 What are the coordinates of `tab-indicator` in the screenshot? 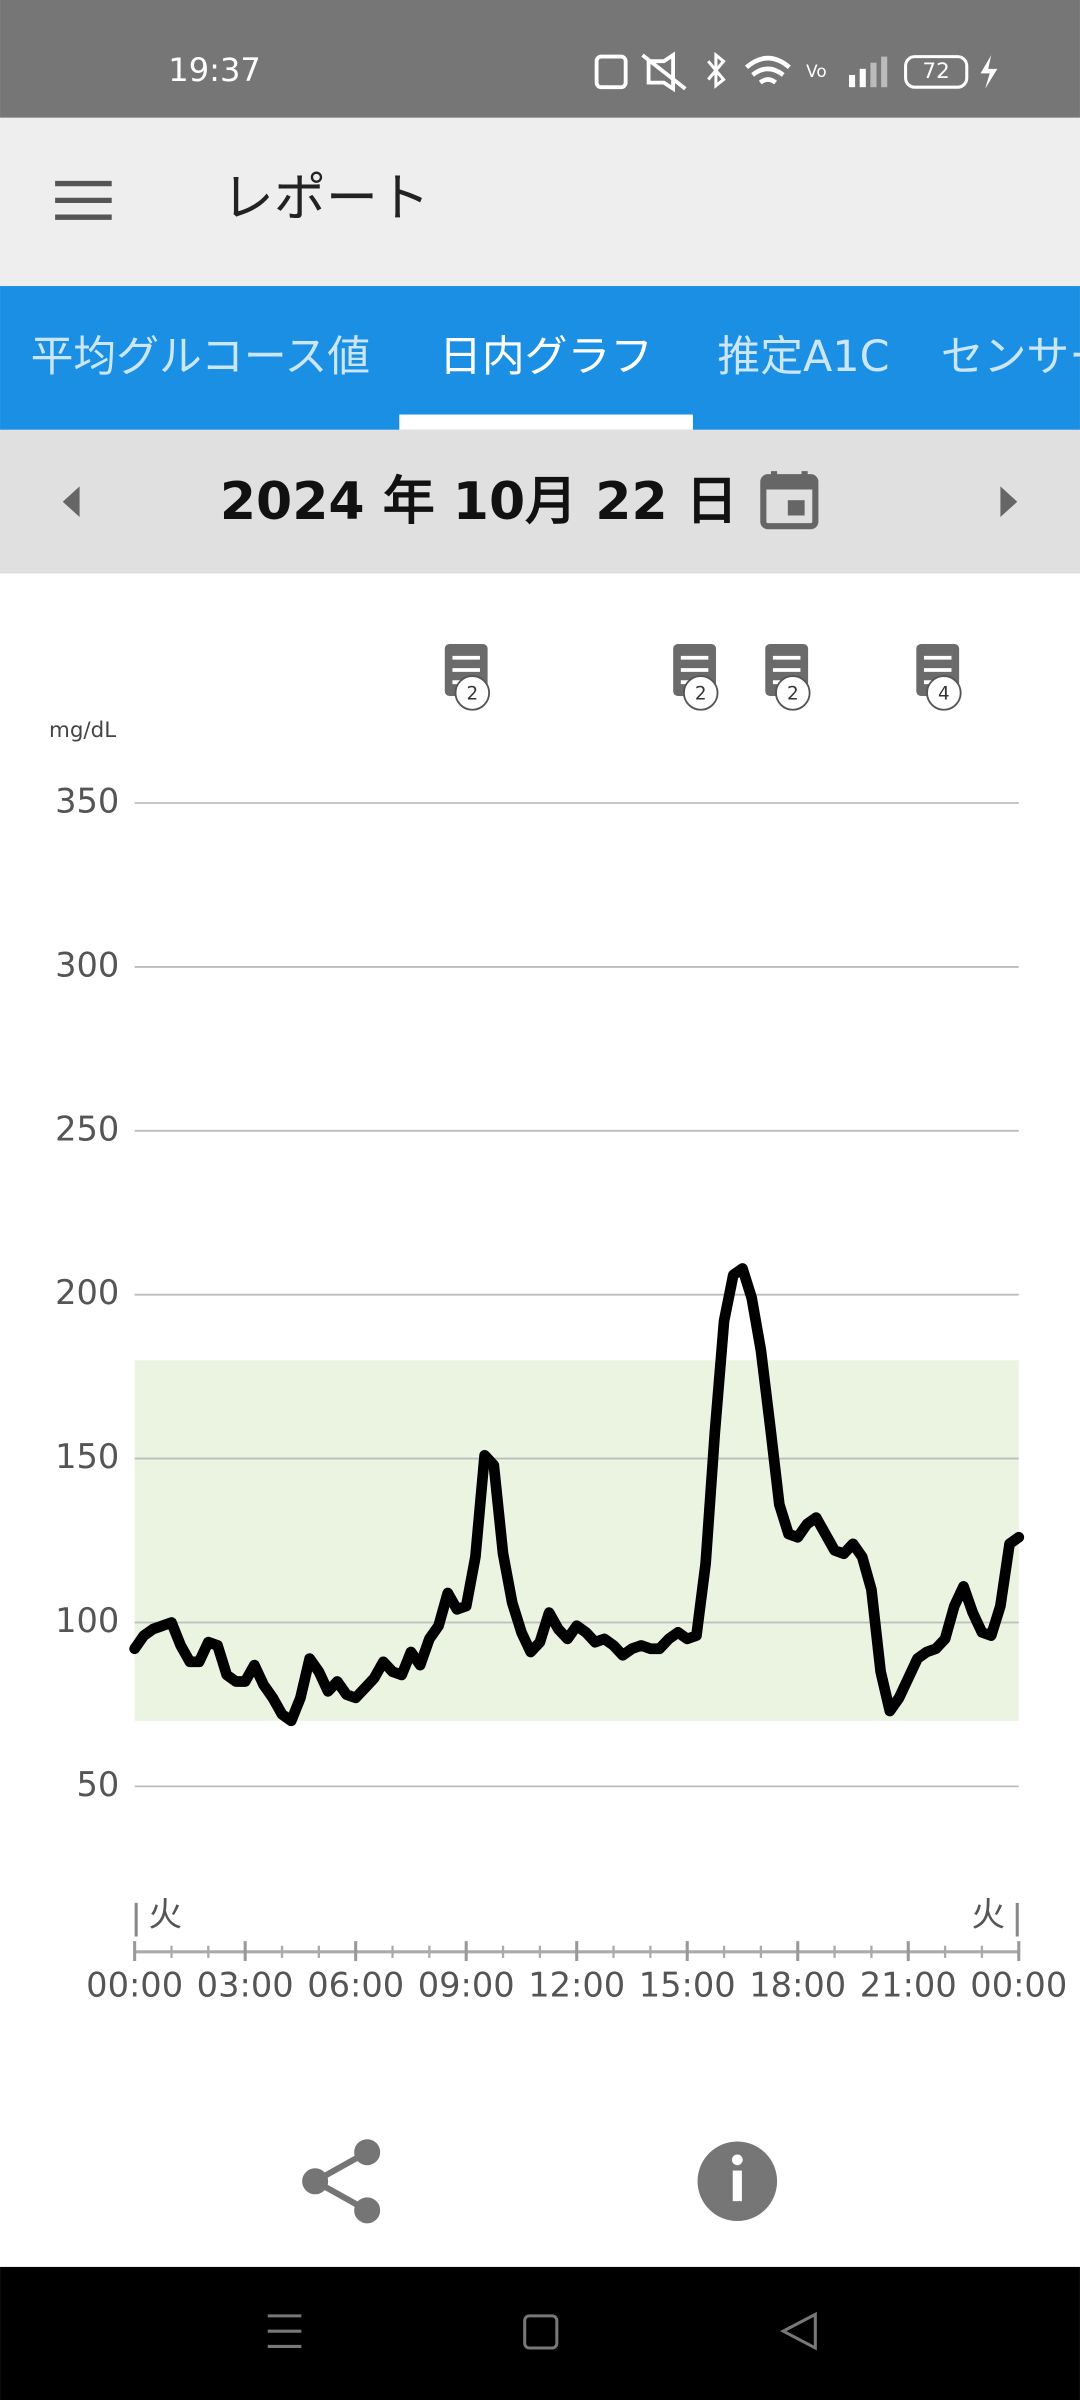 It's located at (546, 422).